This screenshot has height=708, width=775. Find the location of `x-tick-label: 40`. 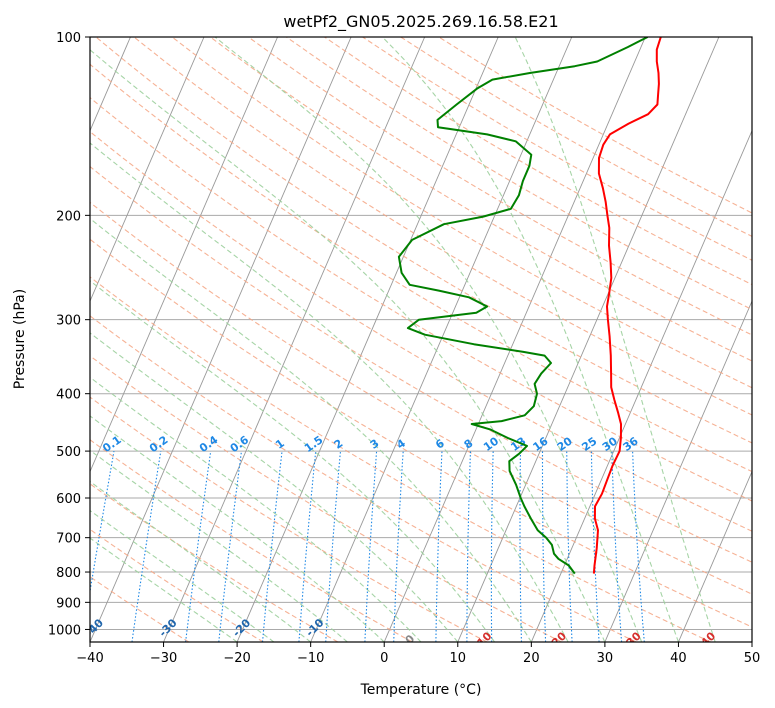

x-tick-label: 40 is located at coordinates (678, 658).